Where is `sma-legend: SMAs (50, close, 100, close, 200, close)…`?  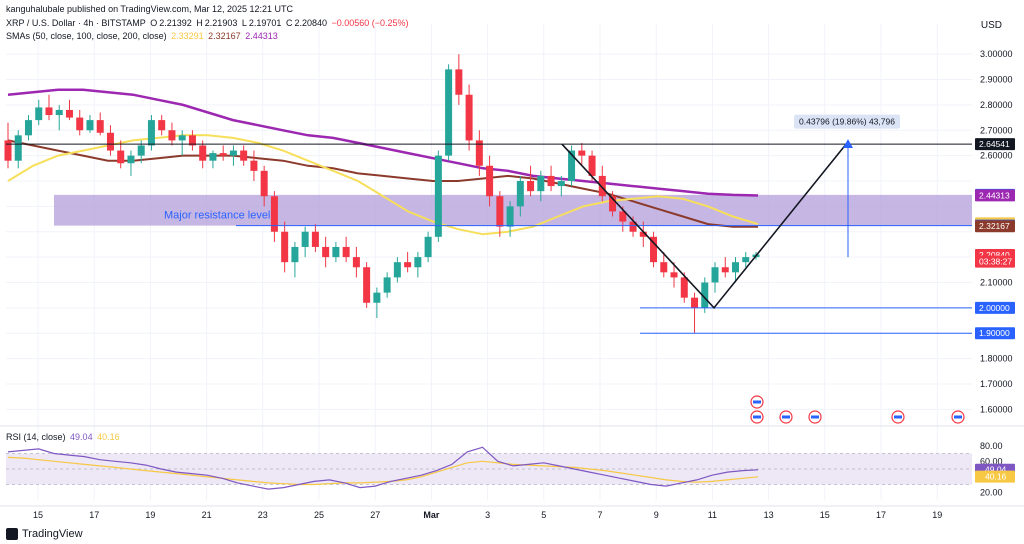
sma-legend: SMAs (50, close, 100, close, 200, close)… is located at coordinates (143, 36).